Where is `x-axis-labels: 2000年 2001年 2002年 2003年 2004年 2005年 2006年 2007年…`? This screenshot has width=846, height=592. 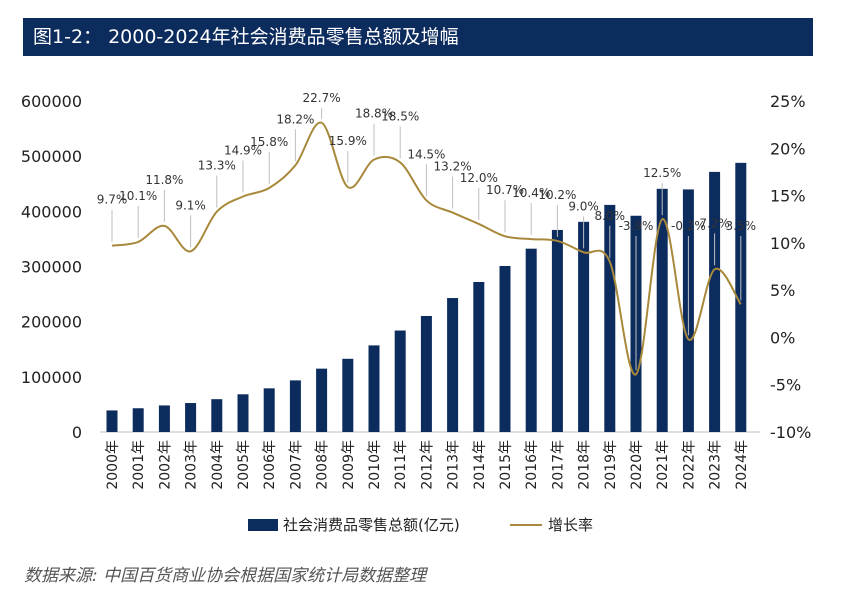 x-axis-labels: 2000年 2001年 2002年 2003年 2004年 2005年 2006年 2007年… is located at coordinates (427, 465).